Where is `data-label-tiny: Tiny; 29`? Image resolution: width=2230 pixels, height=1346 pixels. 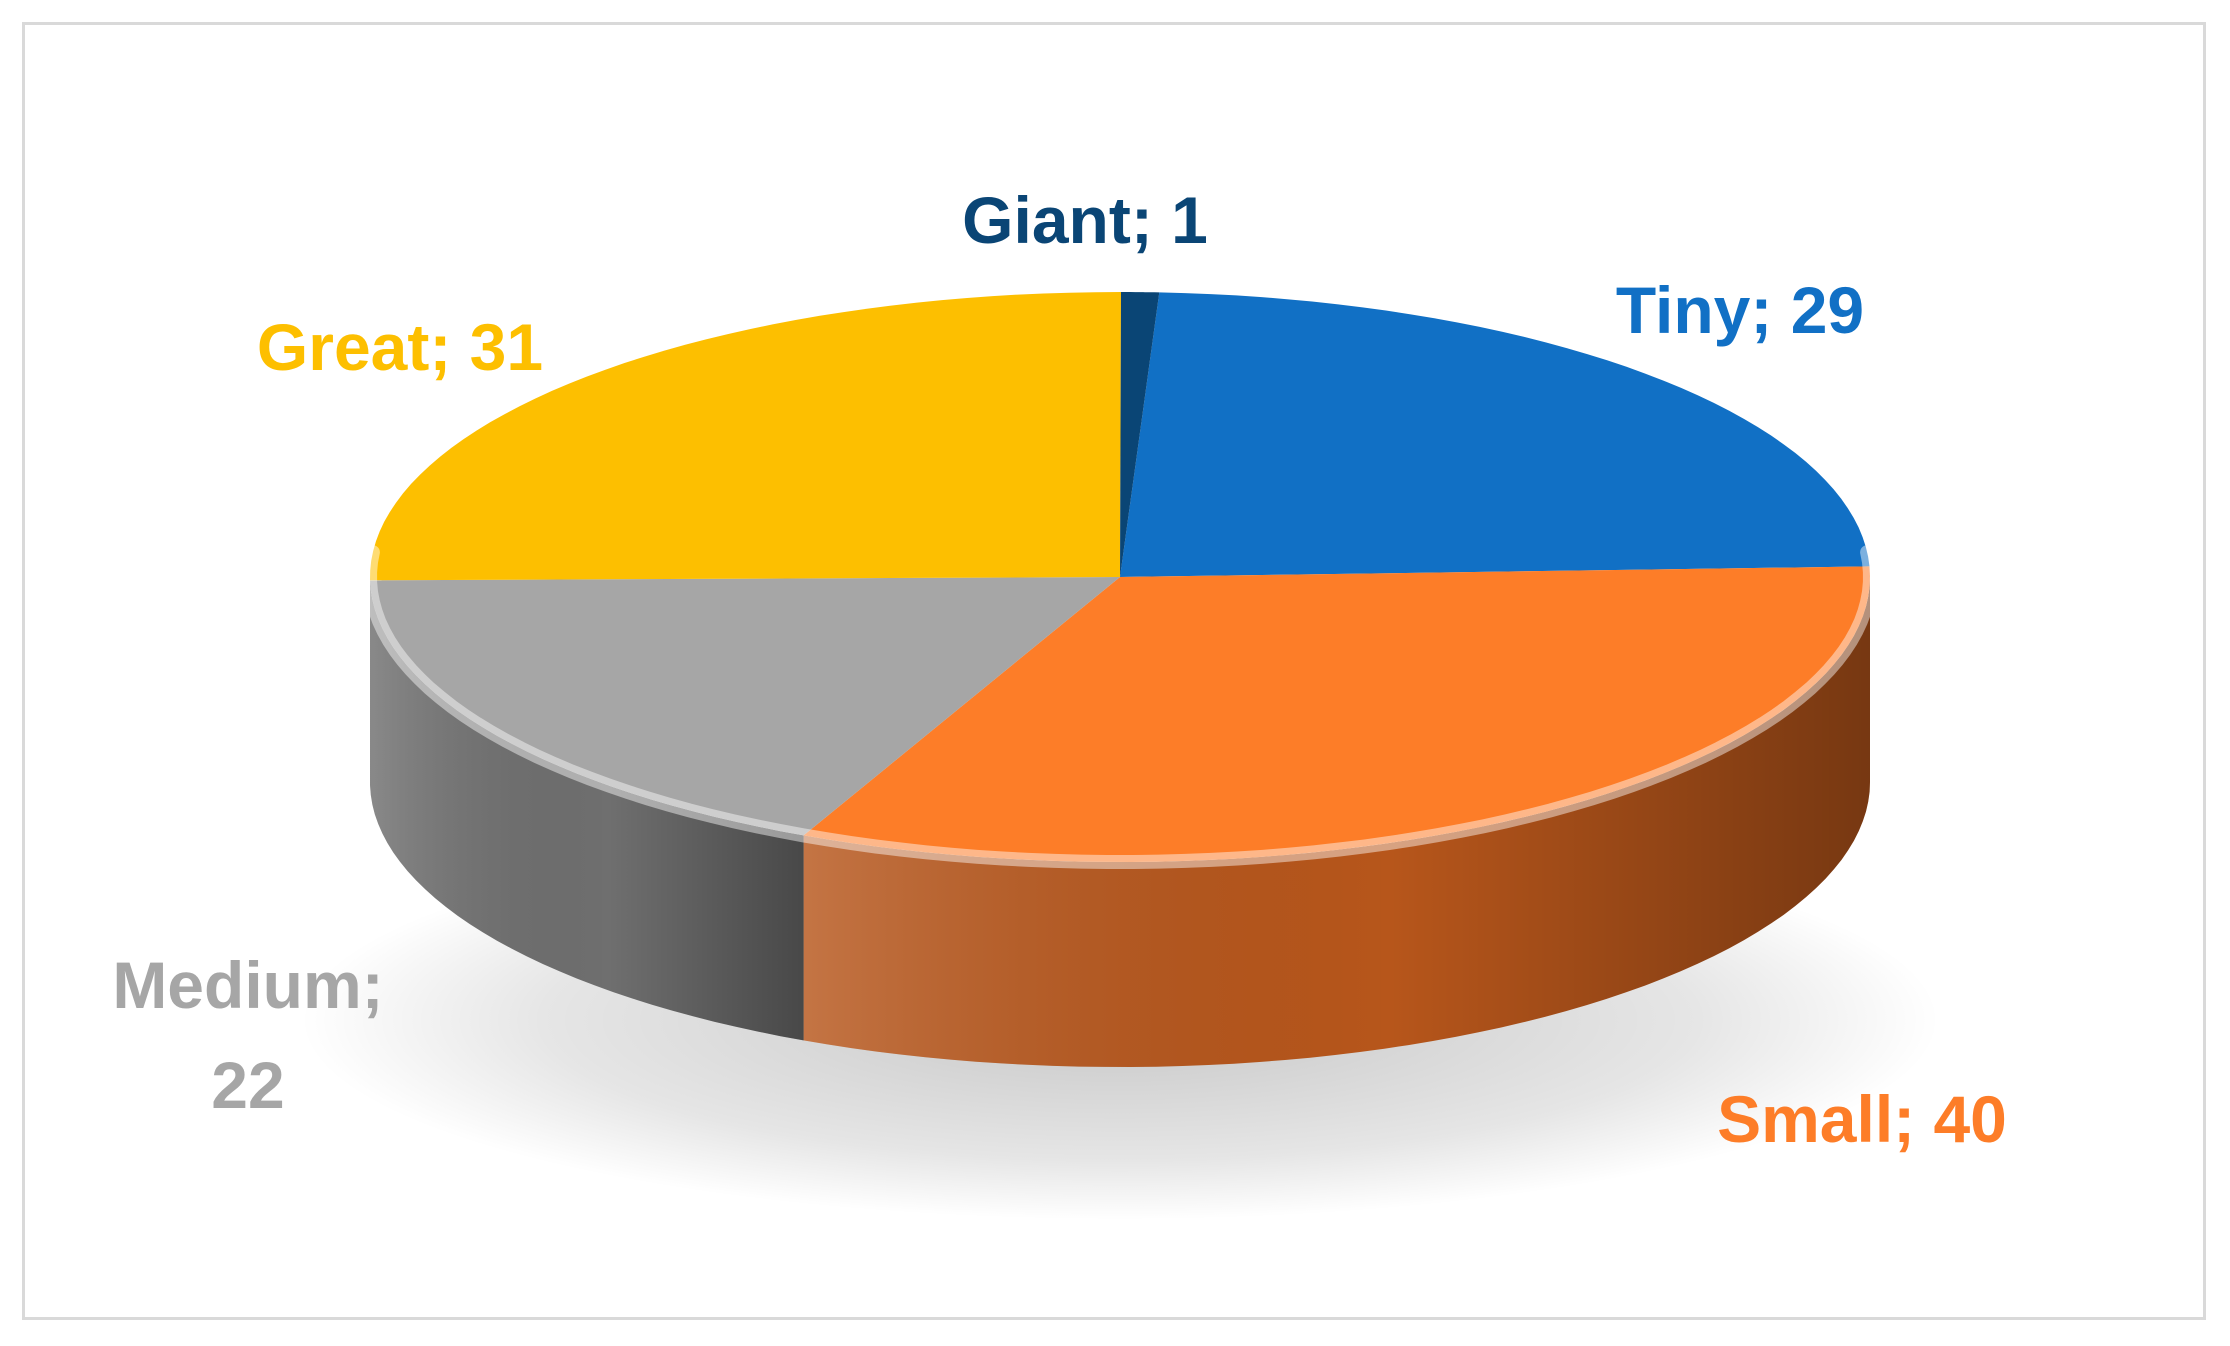 data-label-tiny: Tiny; 29 is located at coordinates (1740, 310).